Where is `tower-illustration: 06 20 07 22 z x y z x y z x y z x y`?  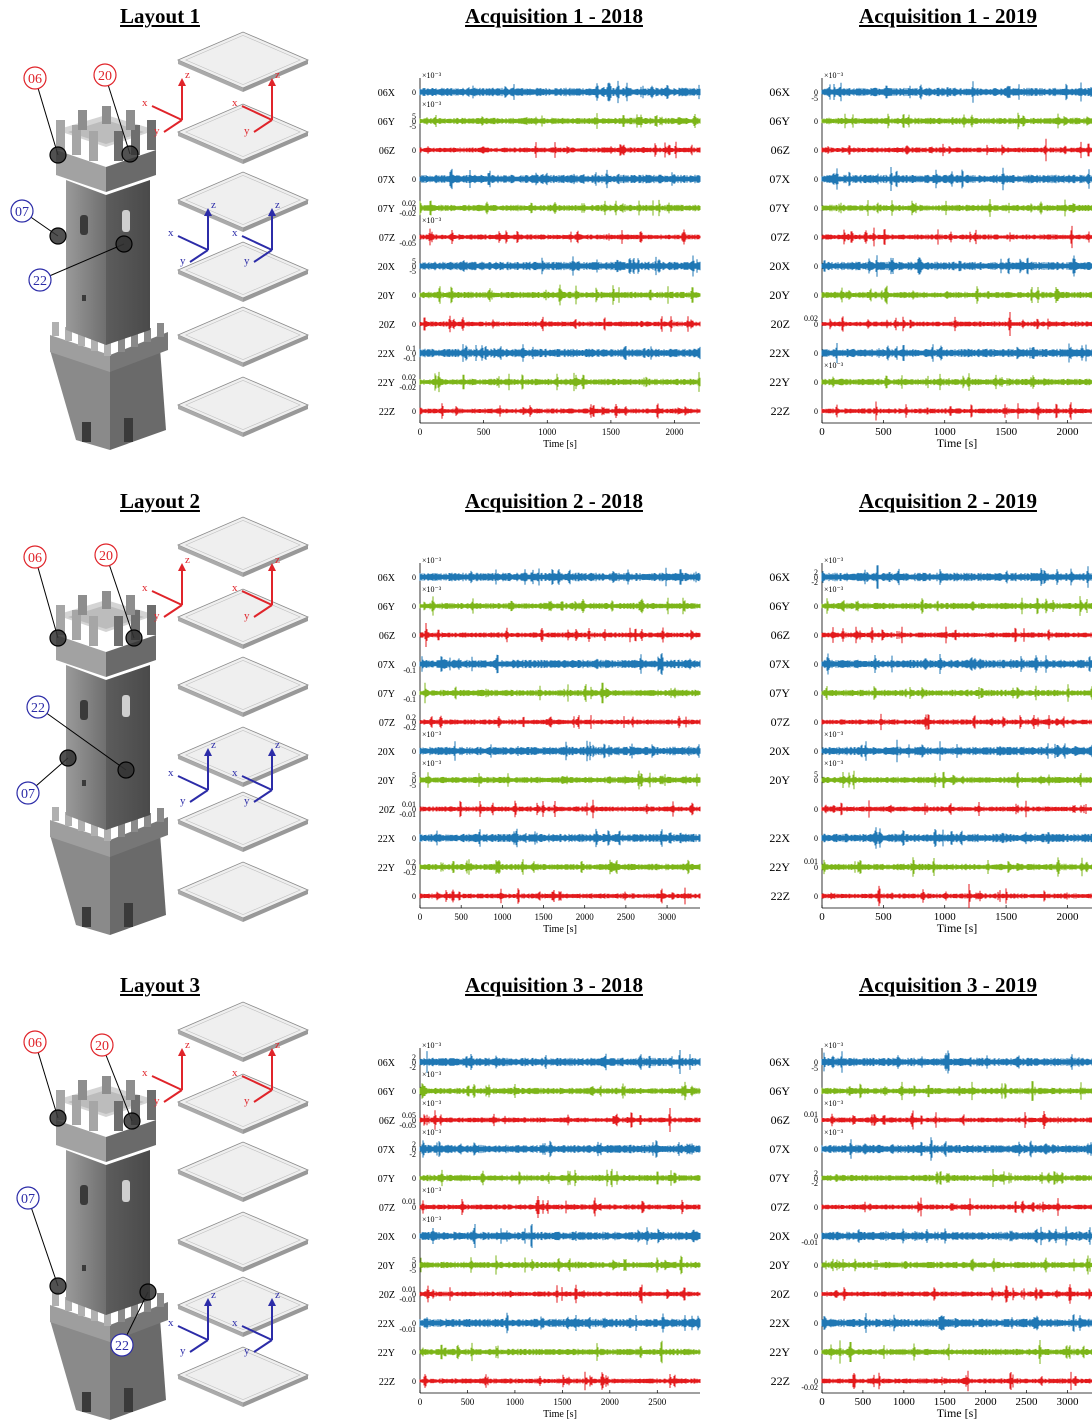 tower-illustration: 06 20 07 22 z x y z x y z x y z x y is located at coordinates (159, 240).